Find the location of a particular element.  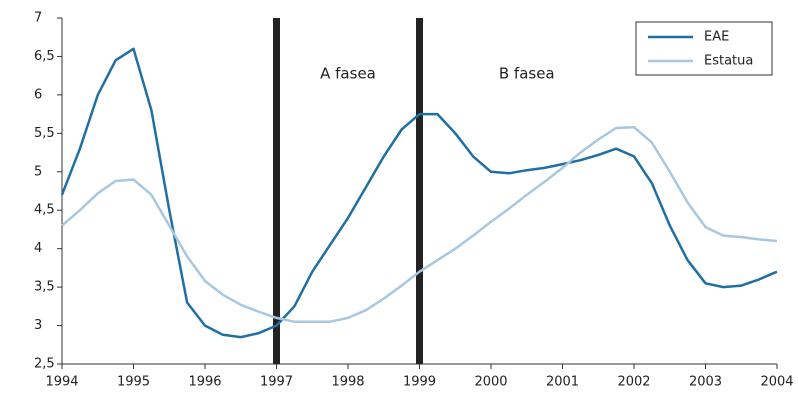

y-tick-label: 4 is located at coordinates (38, 248).